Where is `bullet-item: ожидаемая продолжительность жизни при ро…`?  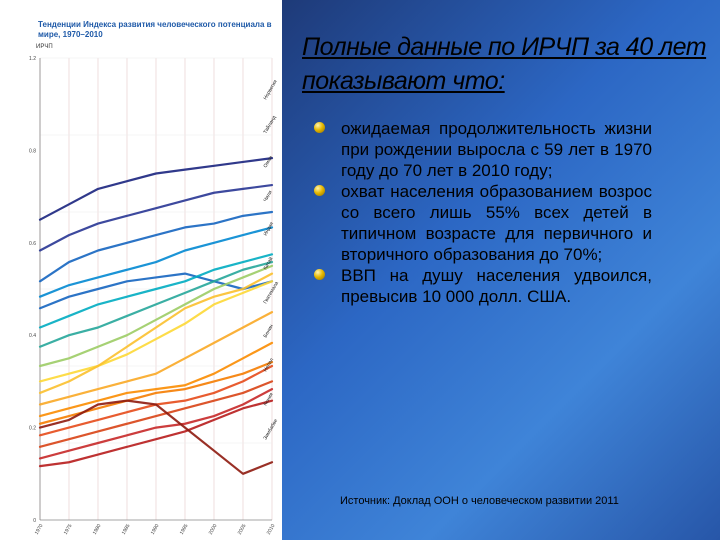 bullet-item: ожидаемая продолжительность жизни при ро… is located at coordinates (483, 149).